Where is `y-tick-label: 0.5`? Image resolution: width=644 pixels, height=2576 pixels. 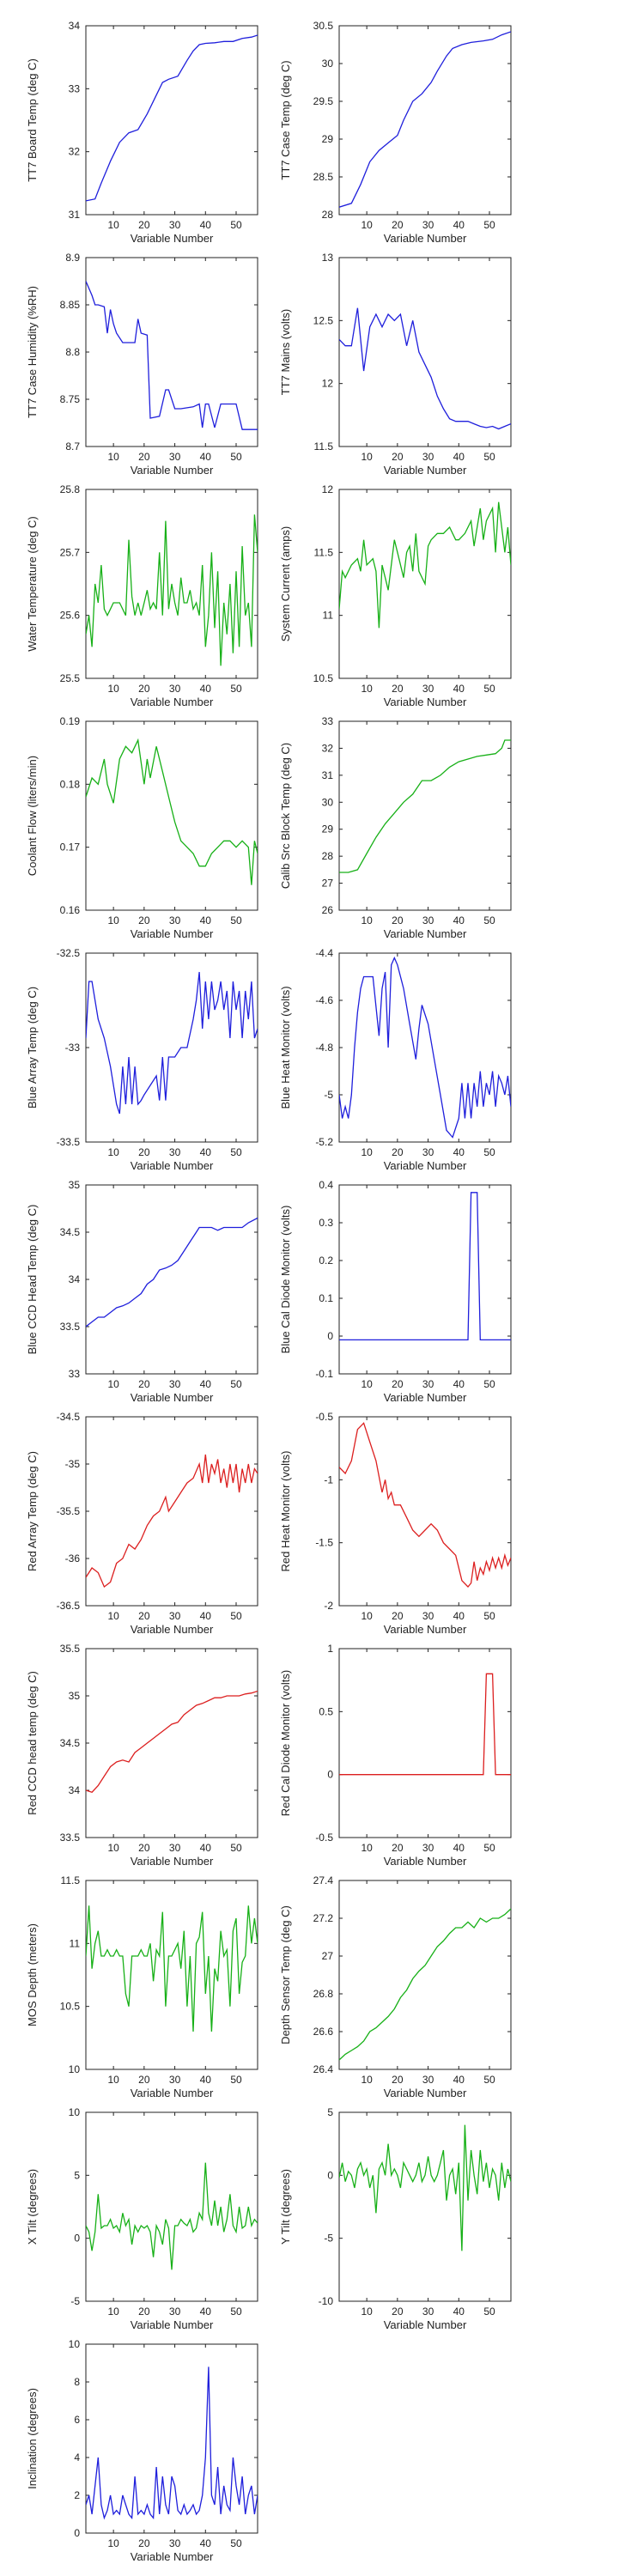 y-tick-label: 0.5 is located at coordinates (326, 1711).